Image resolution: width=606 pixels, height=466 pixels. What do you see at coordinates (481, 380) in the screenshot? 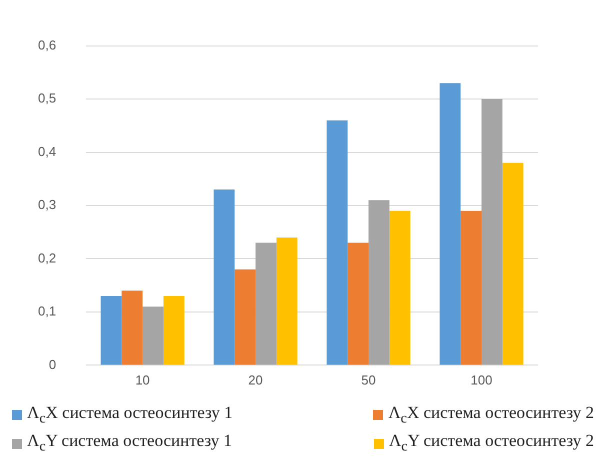
I see `x-tick-label: 100` at bounding box center [481, 380].